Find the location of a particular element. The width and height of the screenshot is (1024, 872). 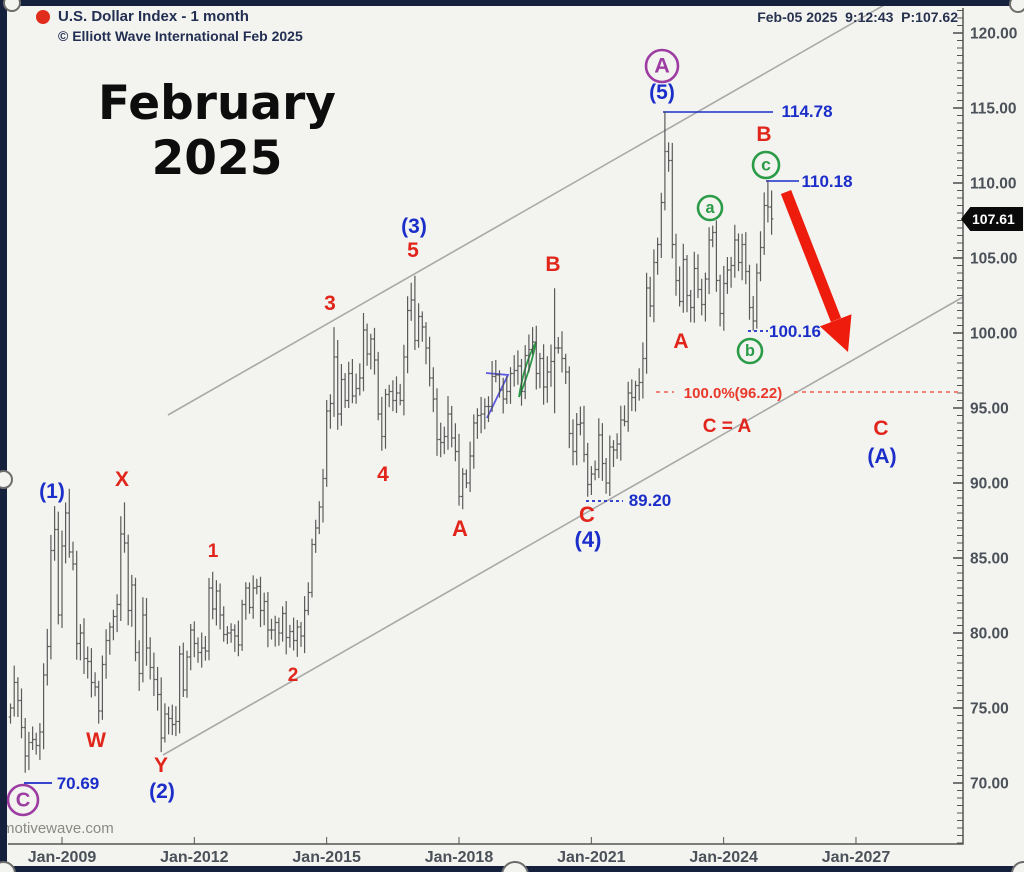

wave-1: 1 is located at coordinates (213, 551).